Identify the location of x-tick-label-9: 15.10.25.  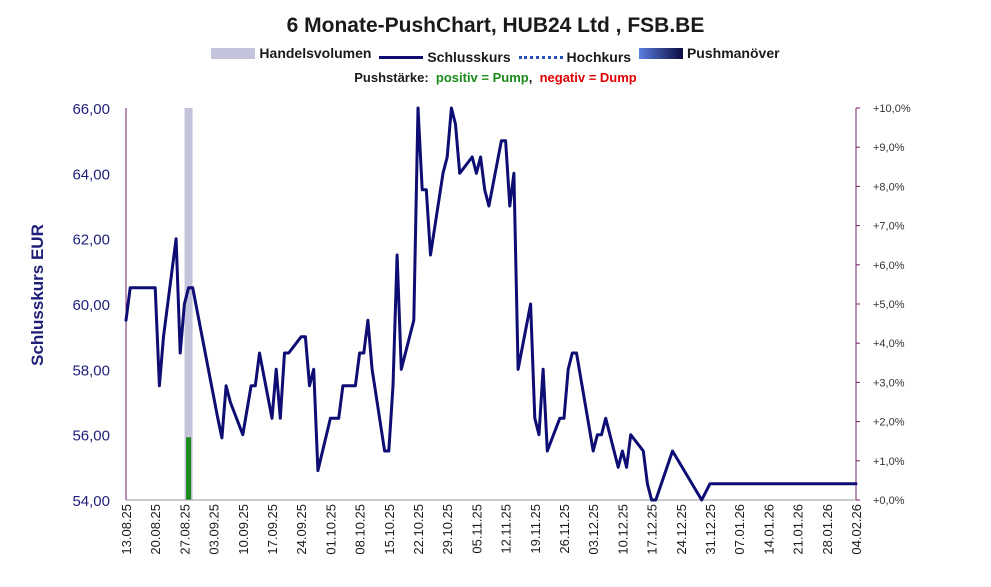
(389, 529).